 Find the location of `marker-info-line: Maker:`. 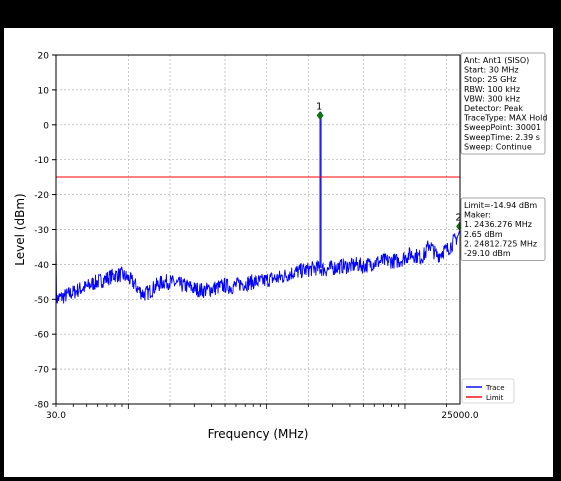

marker-info-line: Maker: is located at coordinates (477, 215).